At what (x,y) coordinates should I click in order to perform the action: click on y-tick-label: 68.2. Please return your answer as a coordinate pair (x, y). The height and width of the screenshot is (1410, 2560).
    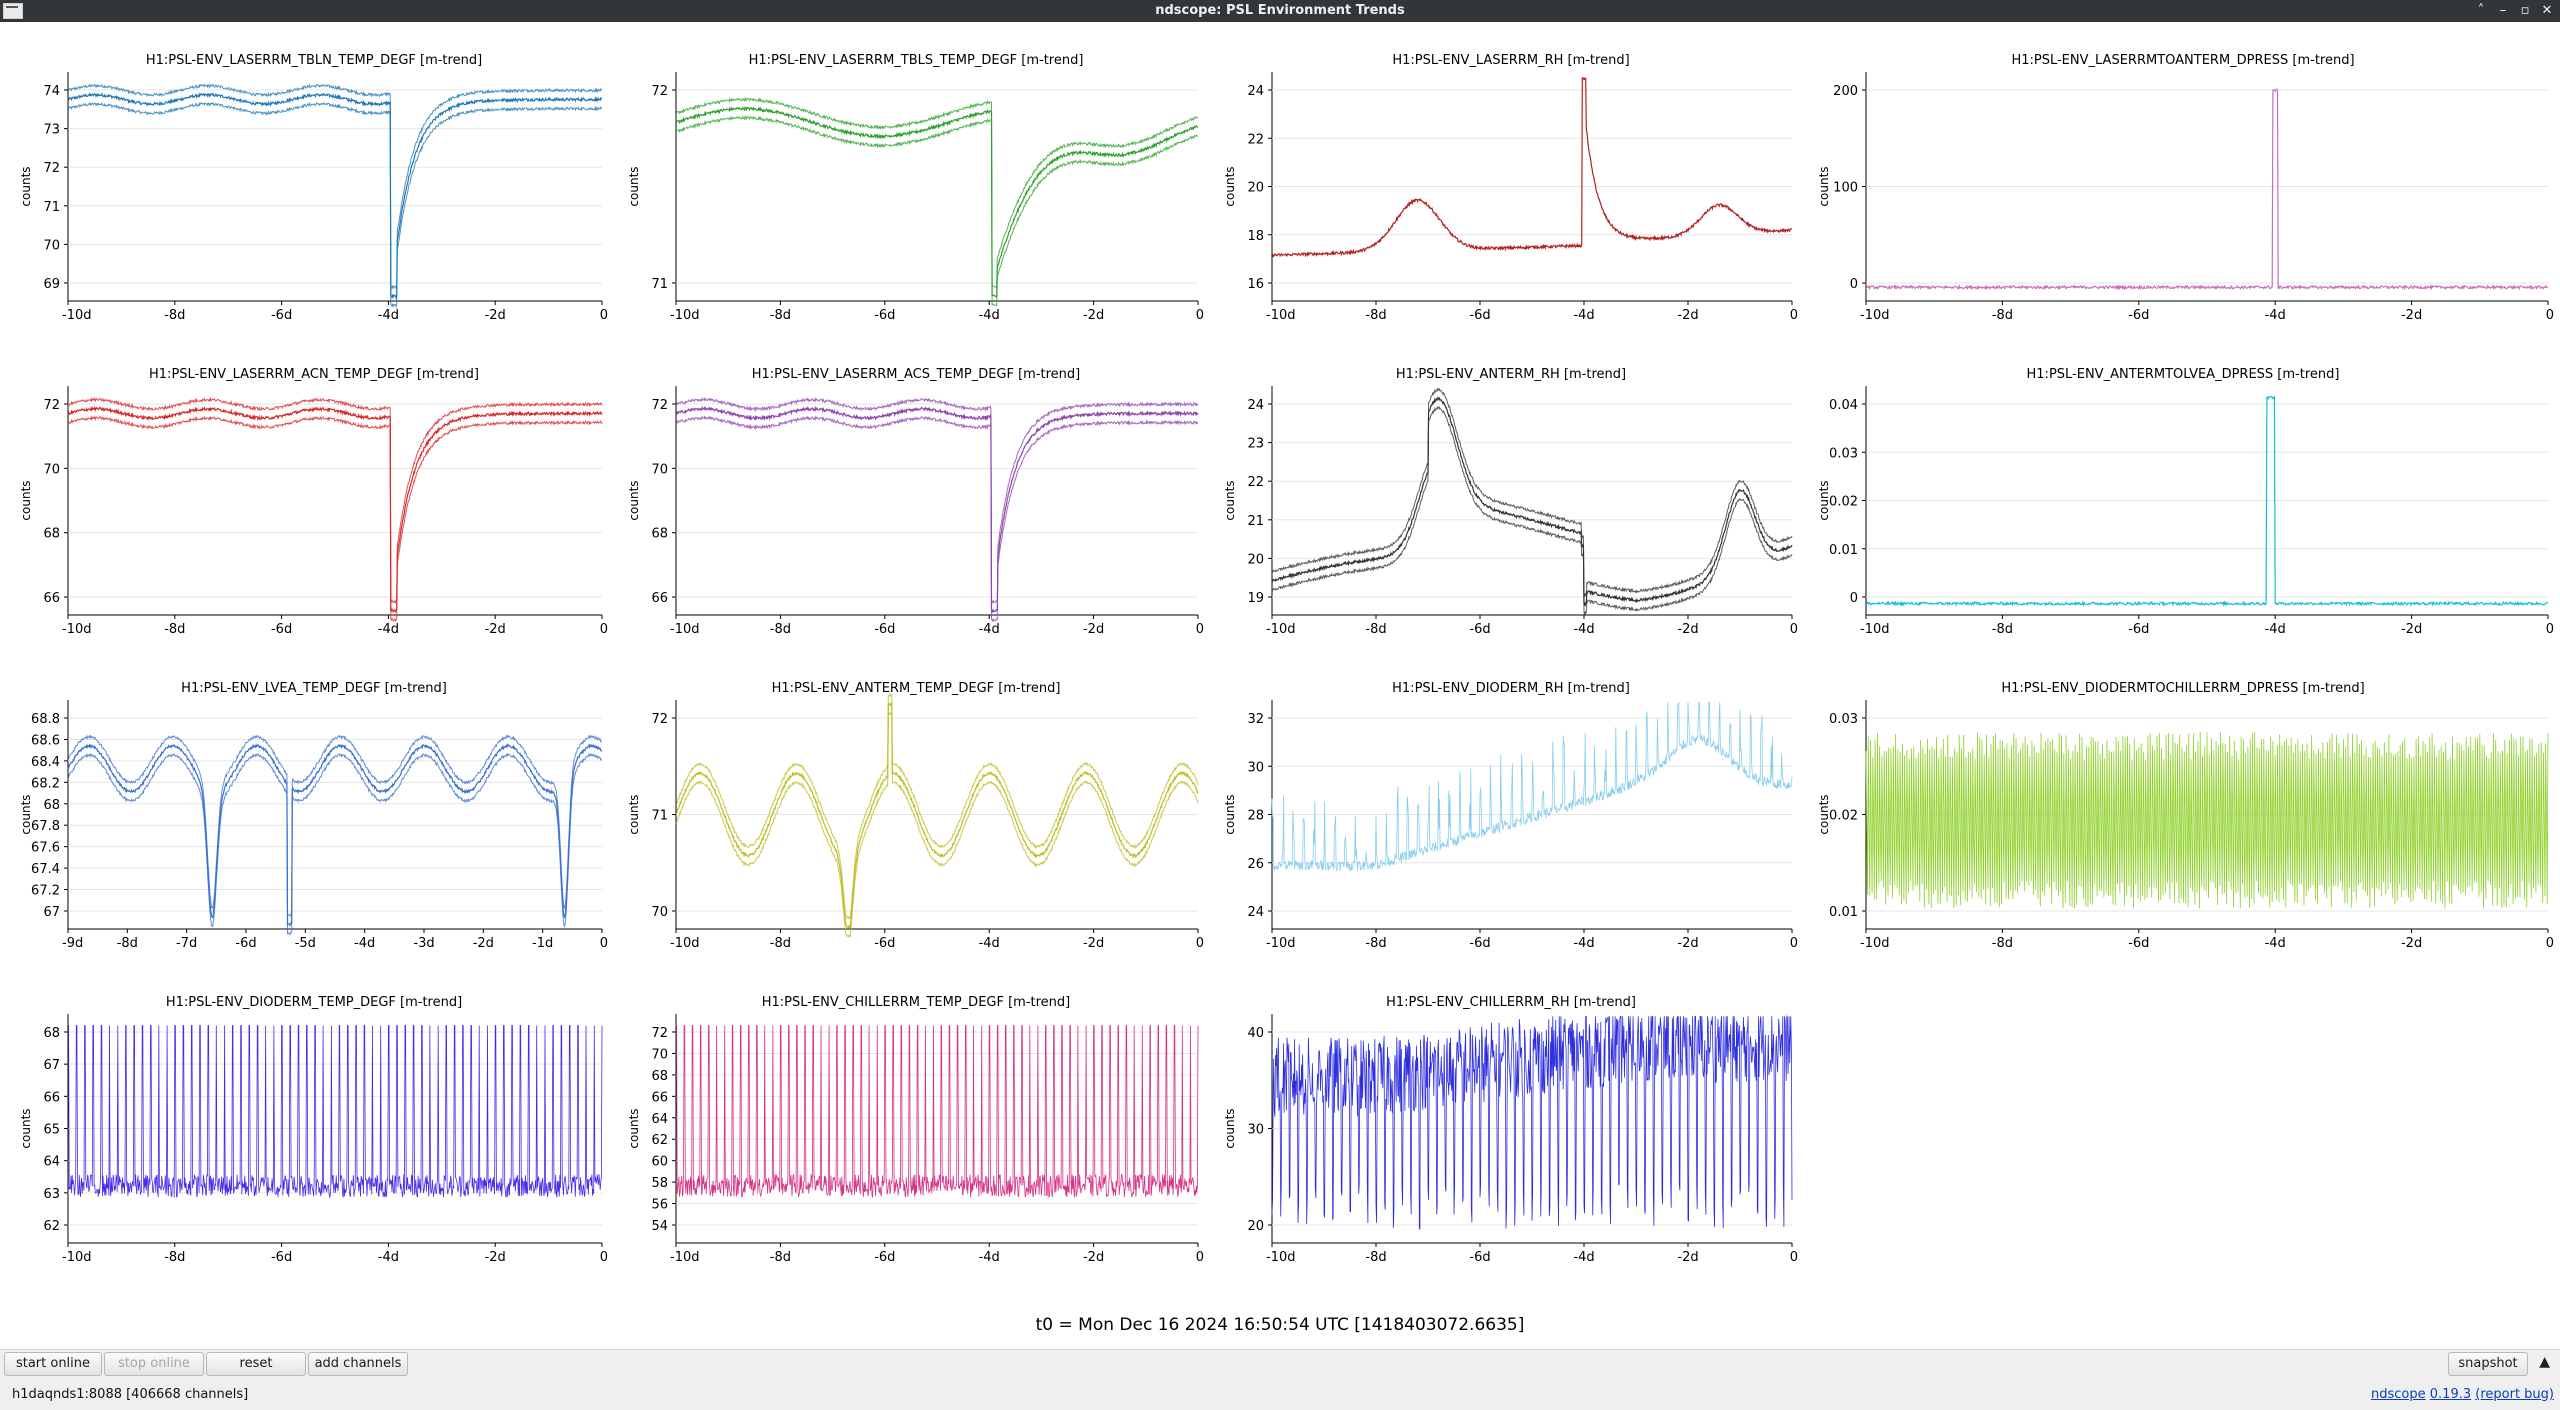
    Looking at the image, I should click on (45, 783).